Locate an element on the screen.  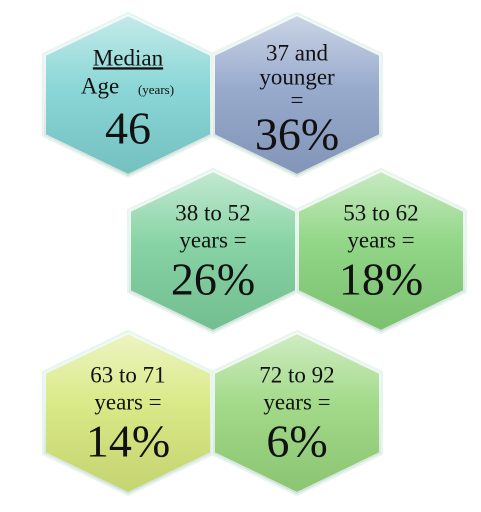
hexagon-label: 72 to 92 is located at coordinates (296, 374).